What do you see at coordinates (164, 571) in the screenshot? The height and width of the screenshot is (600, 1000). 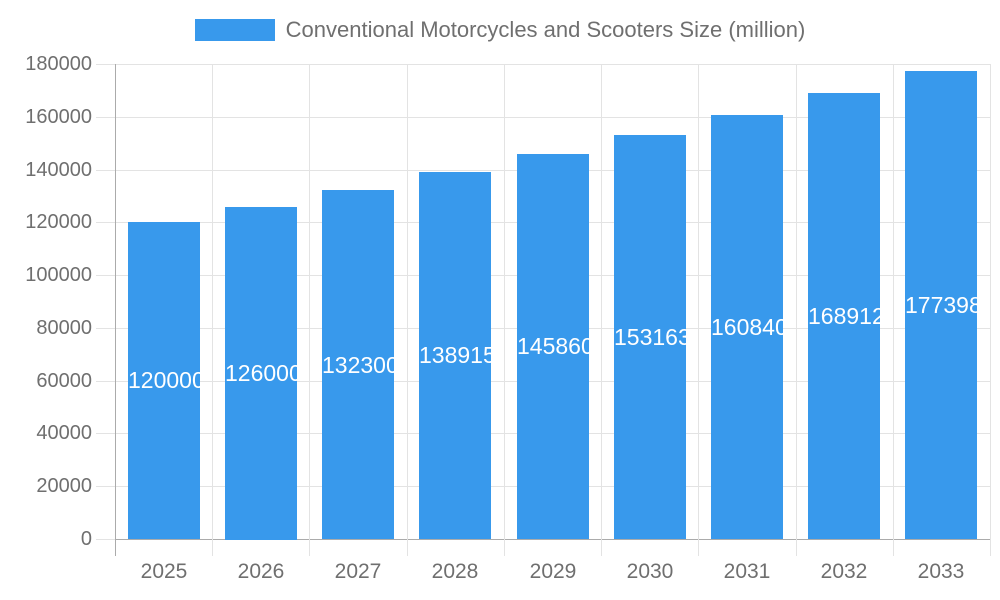 I see `x-axis-tick-label: 2025` at bounding box center [164, 571].